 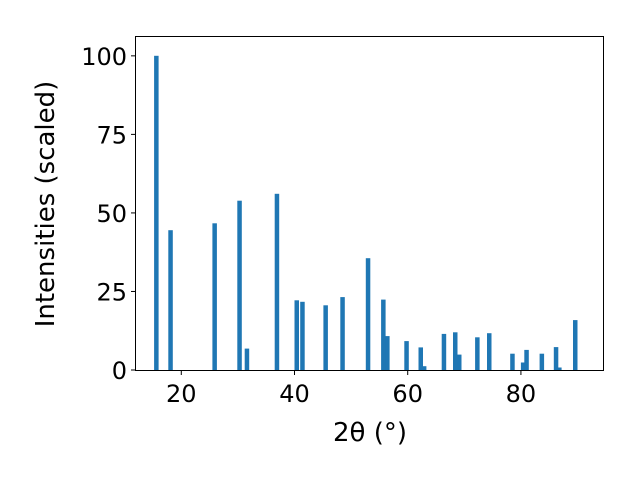 I want to click on x-tick-label-0: 20, so click(x=181, y=394).